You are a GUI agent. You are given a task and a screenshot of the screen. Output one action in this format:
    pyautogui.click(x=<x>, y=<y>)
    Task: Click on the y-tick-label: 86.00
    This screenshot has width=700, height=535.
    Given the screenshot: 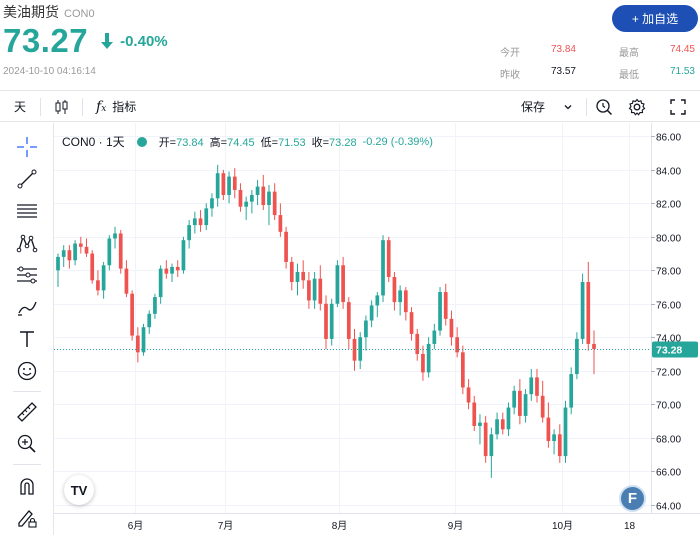 What is the action you would take?
    pyautogui.click(x=668, y=138)
    